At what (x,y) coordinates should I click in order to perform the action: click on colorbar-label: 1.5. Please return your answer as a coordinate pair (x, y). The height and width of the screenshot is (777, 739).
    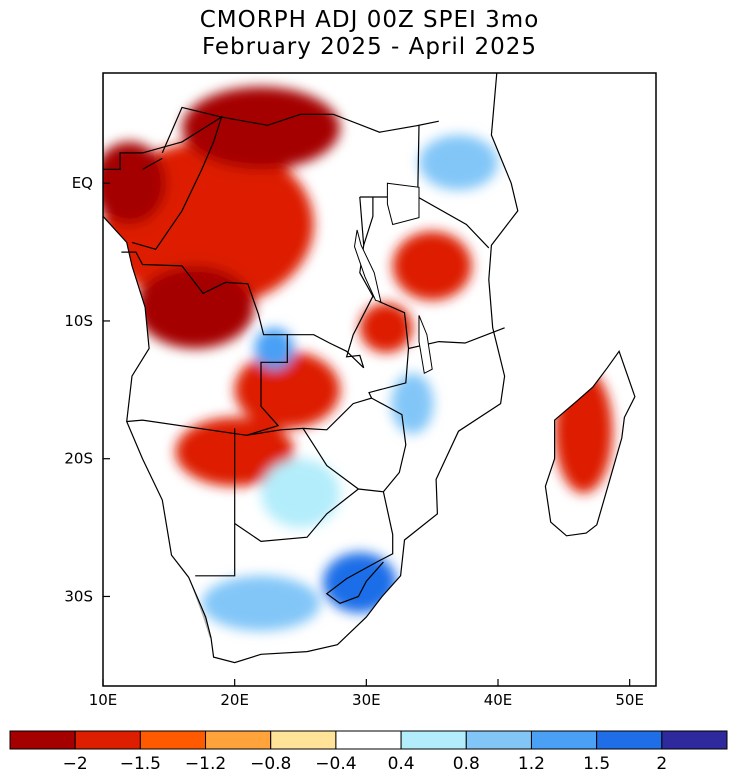
    Looking at the image, I should click on (596, 764).